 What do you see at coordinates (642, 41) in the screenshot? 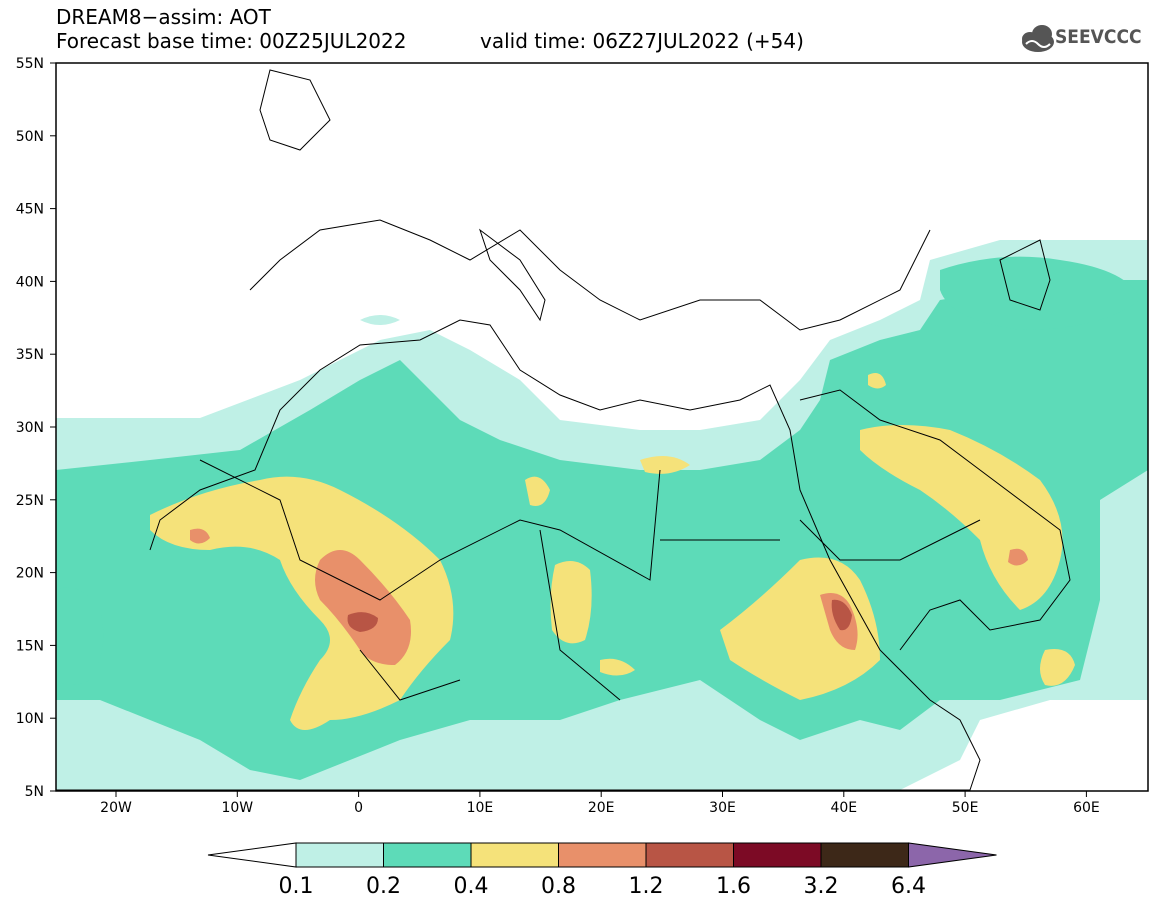
I see `valid-time: valid time: 06Z27JUL2022 (+54)` at bounding box center [642, 41].